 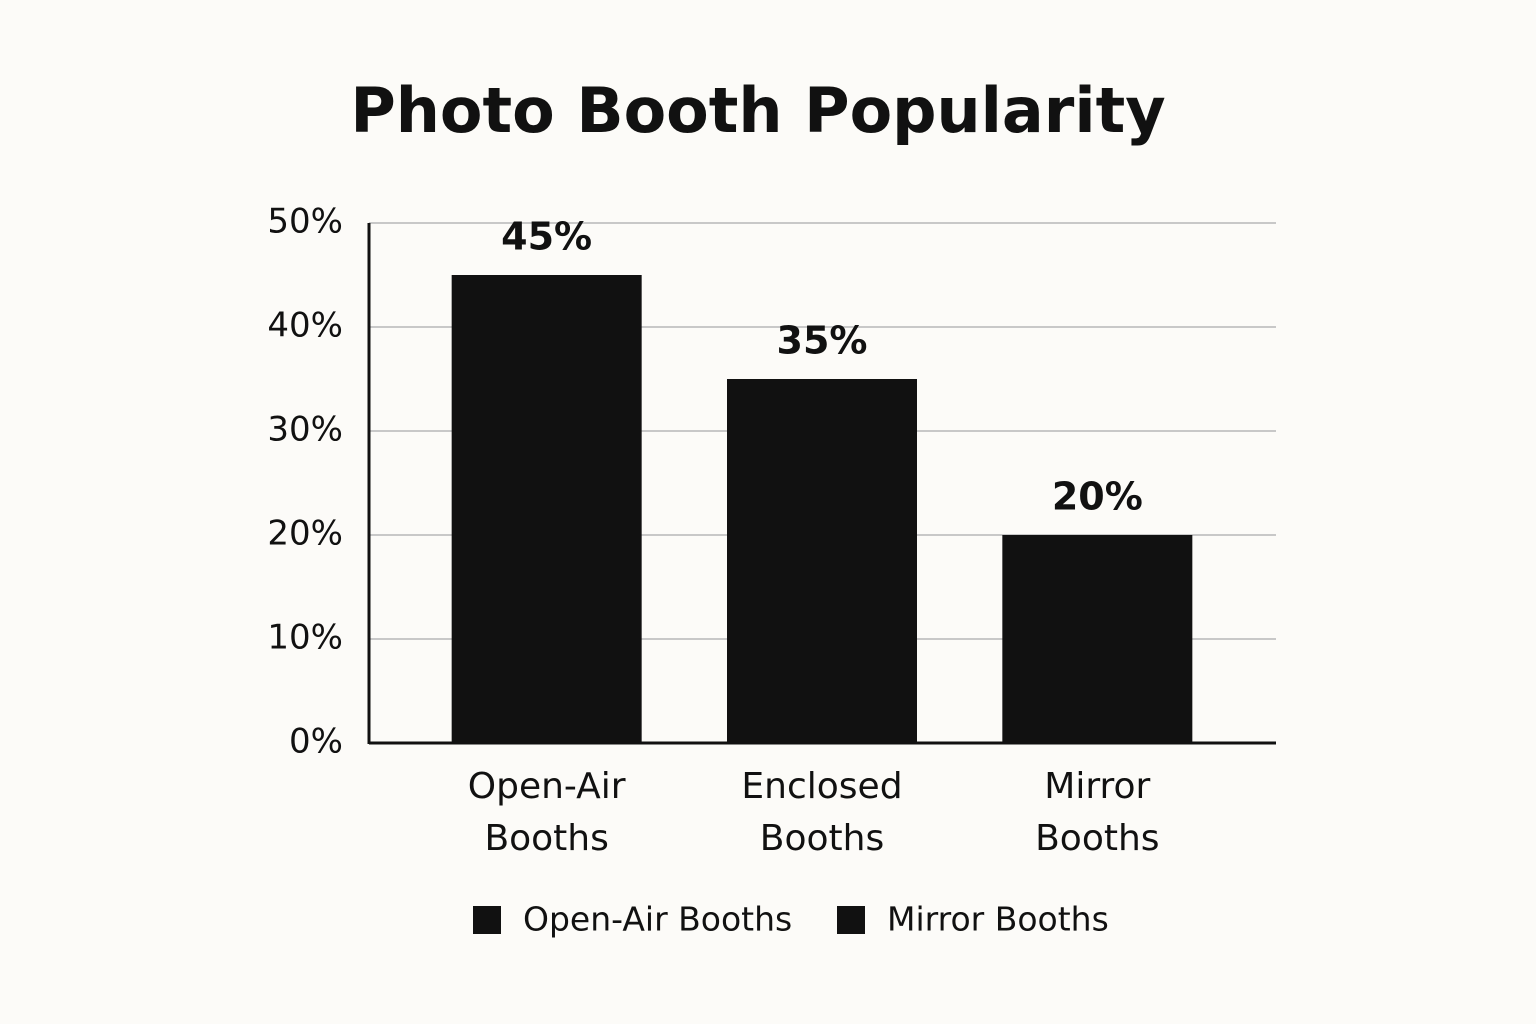 What do you see at coordinates (821, 812) in the screenshot?
I see `x-tick-label: Enclosed Booths` at bounding box center [821, 812].